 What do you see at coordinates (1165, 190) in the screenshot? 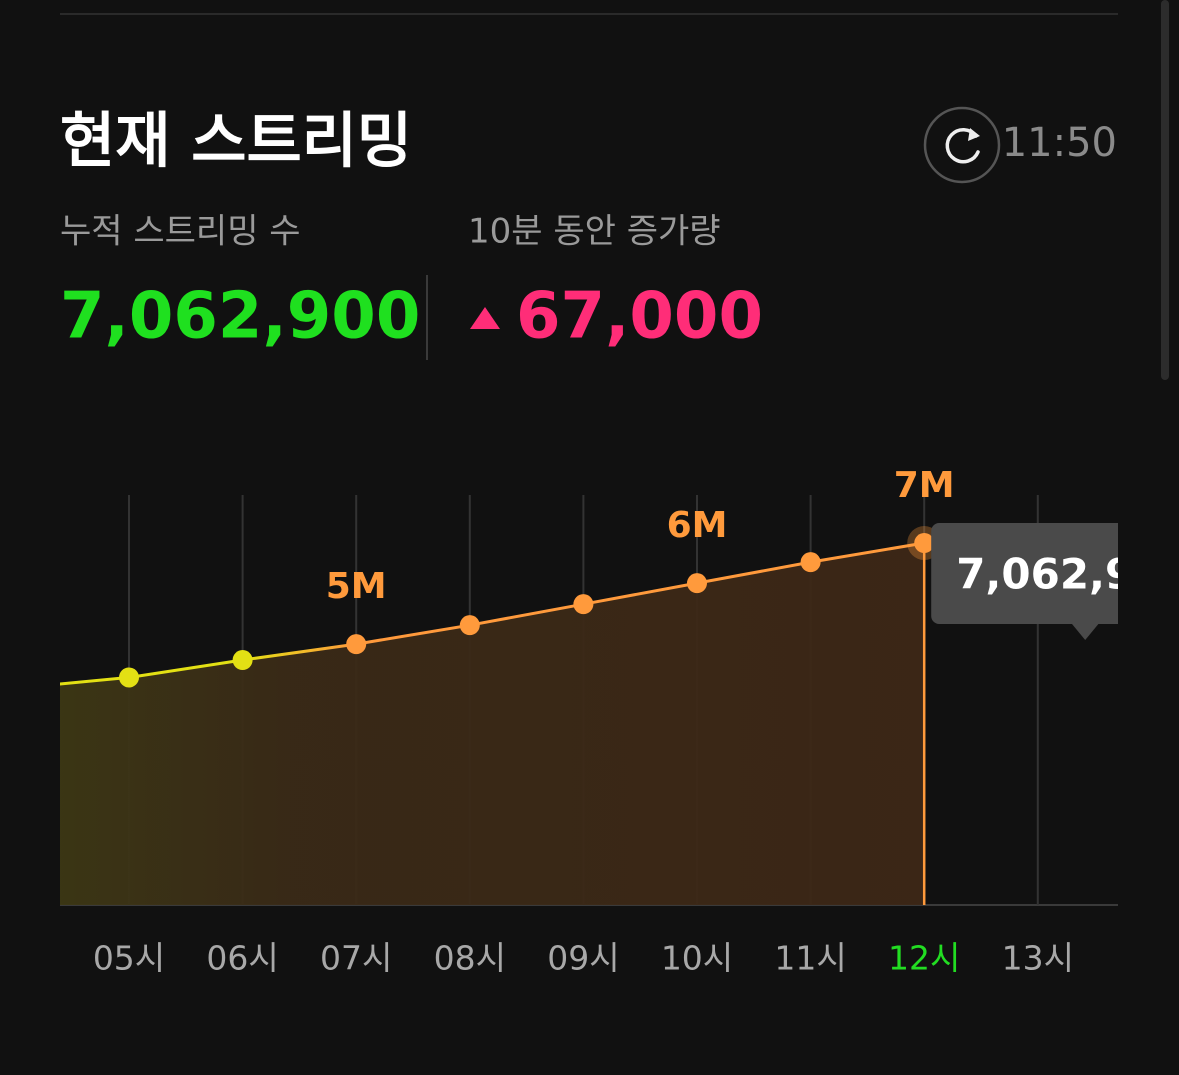
I see `scrollbar` at bounding box center [1165, 190].